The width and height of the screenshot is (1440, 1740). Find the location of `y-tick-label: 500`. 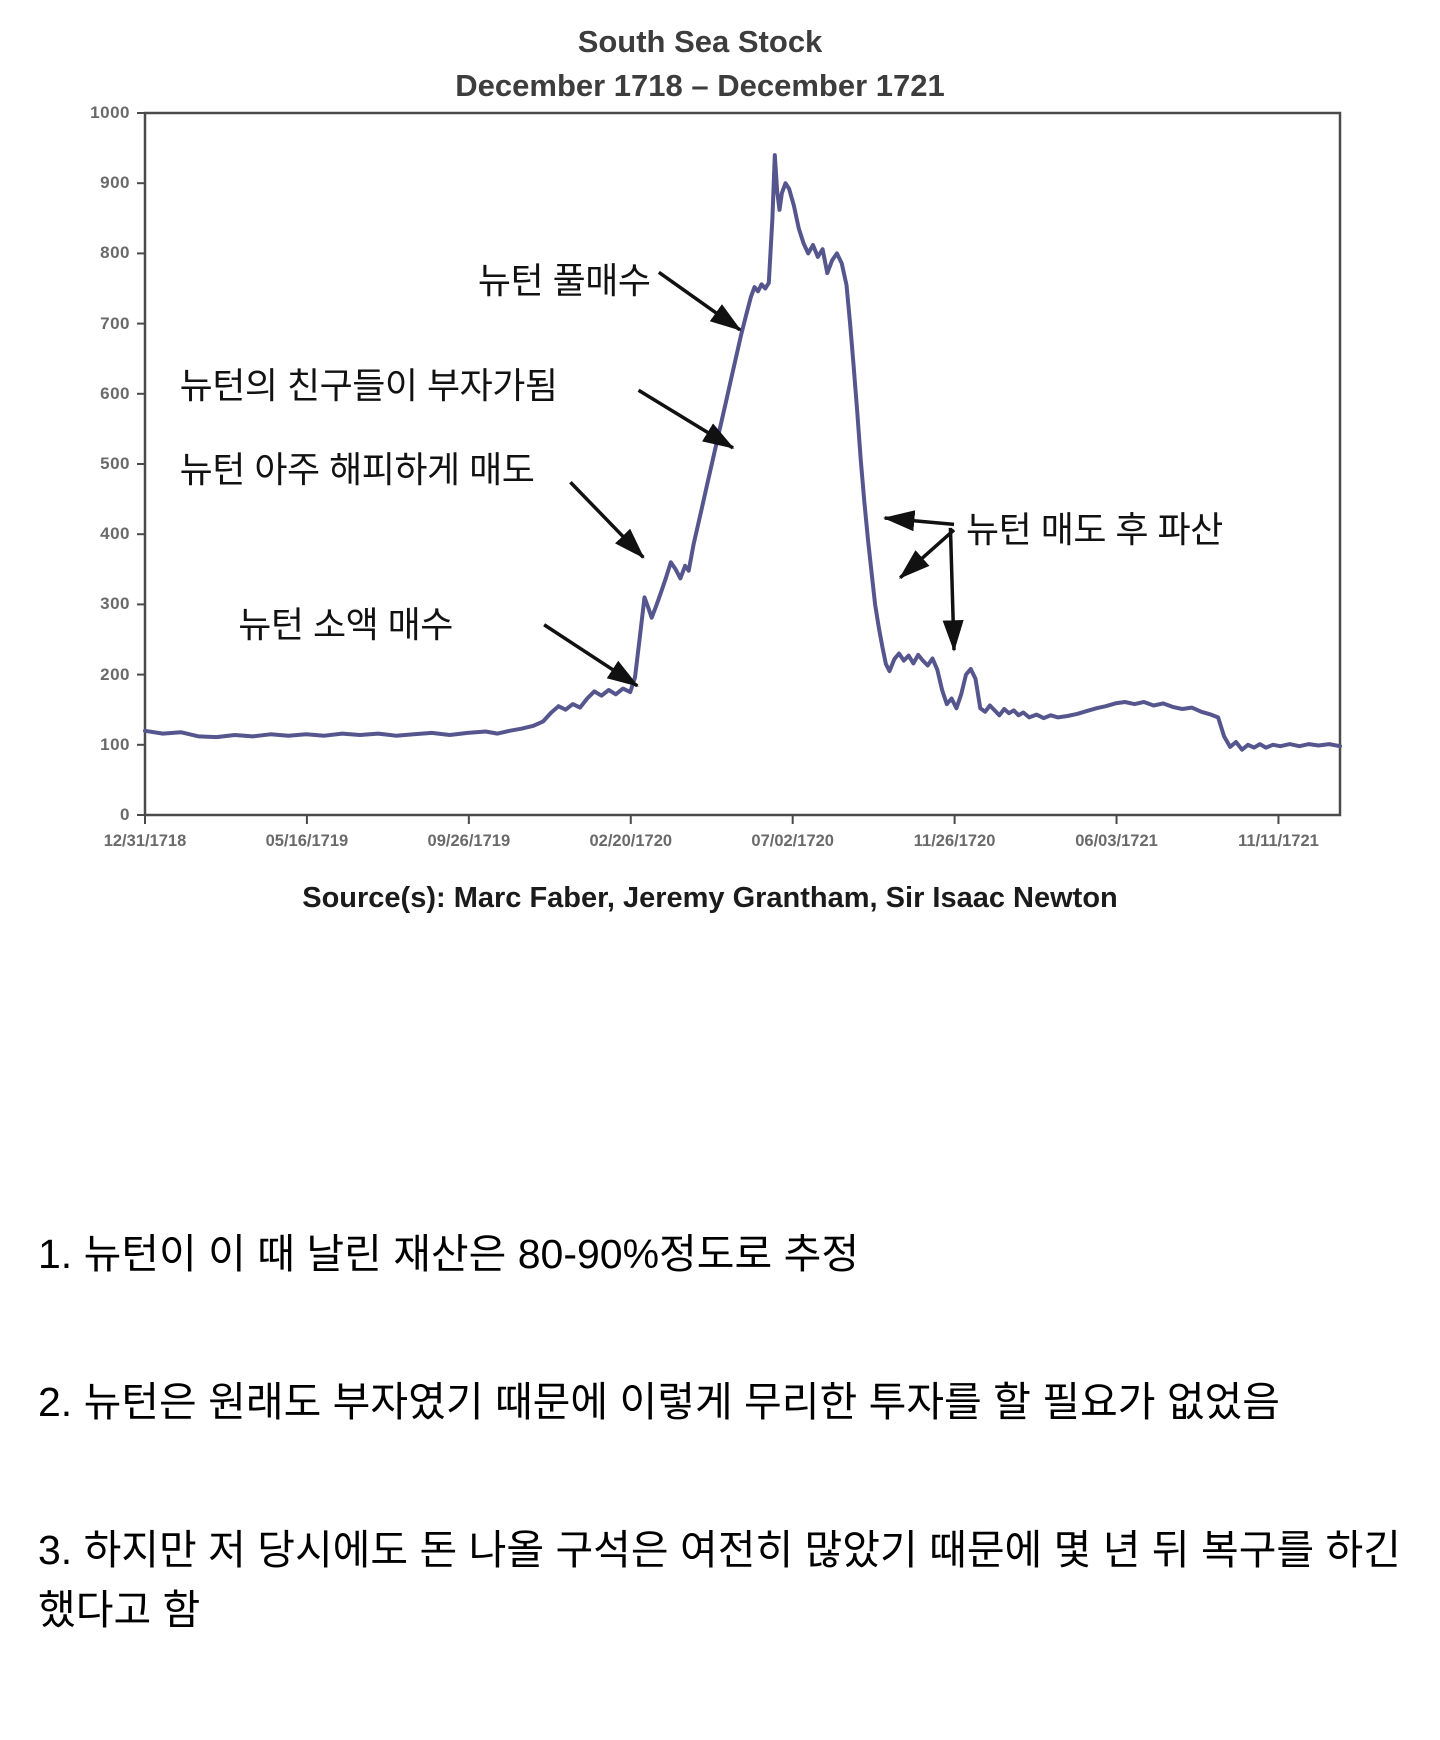

y-tick-label: 500 is located at coordinates (115, 463).